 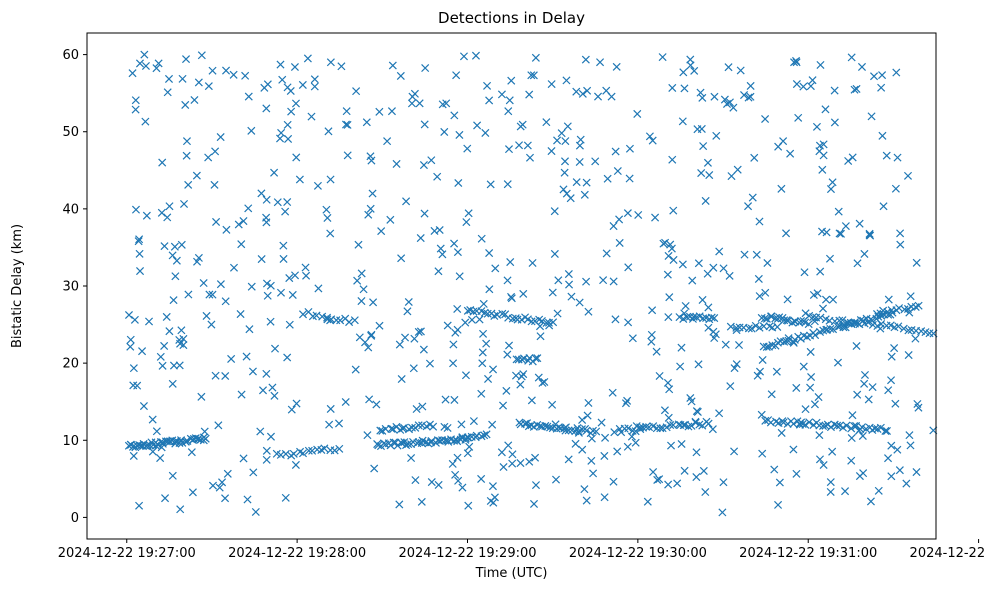 What do you see at coordinates (638, 553) in the screenshot?
I see `x-tick-label: 2024-12-22 19:30:00` at bounding box center [638, 553].